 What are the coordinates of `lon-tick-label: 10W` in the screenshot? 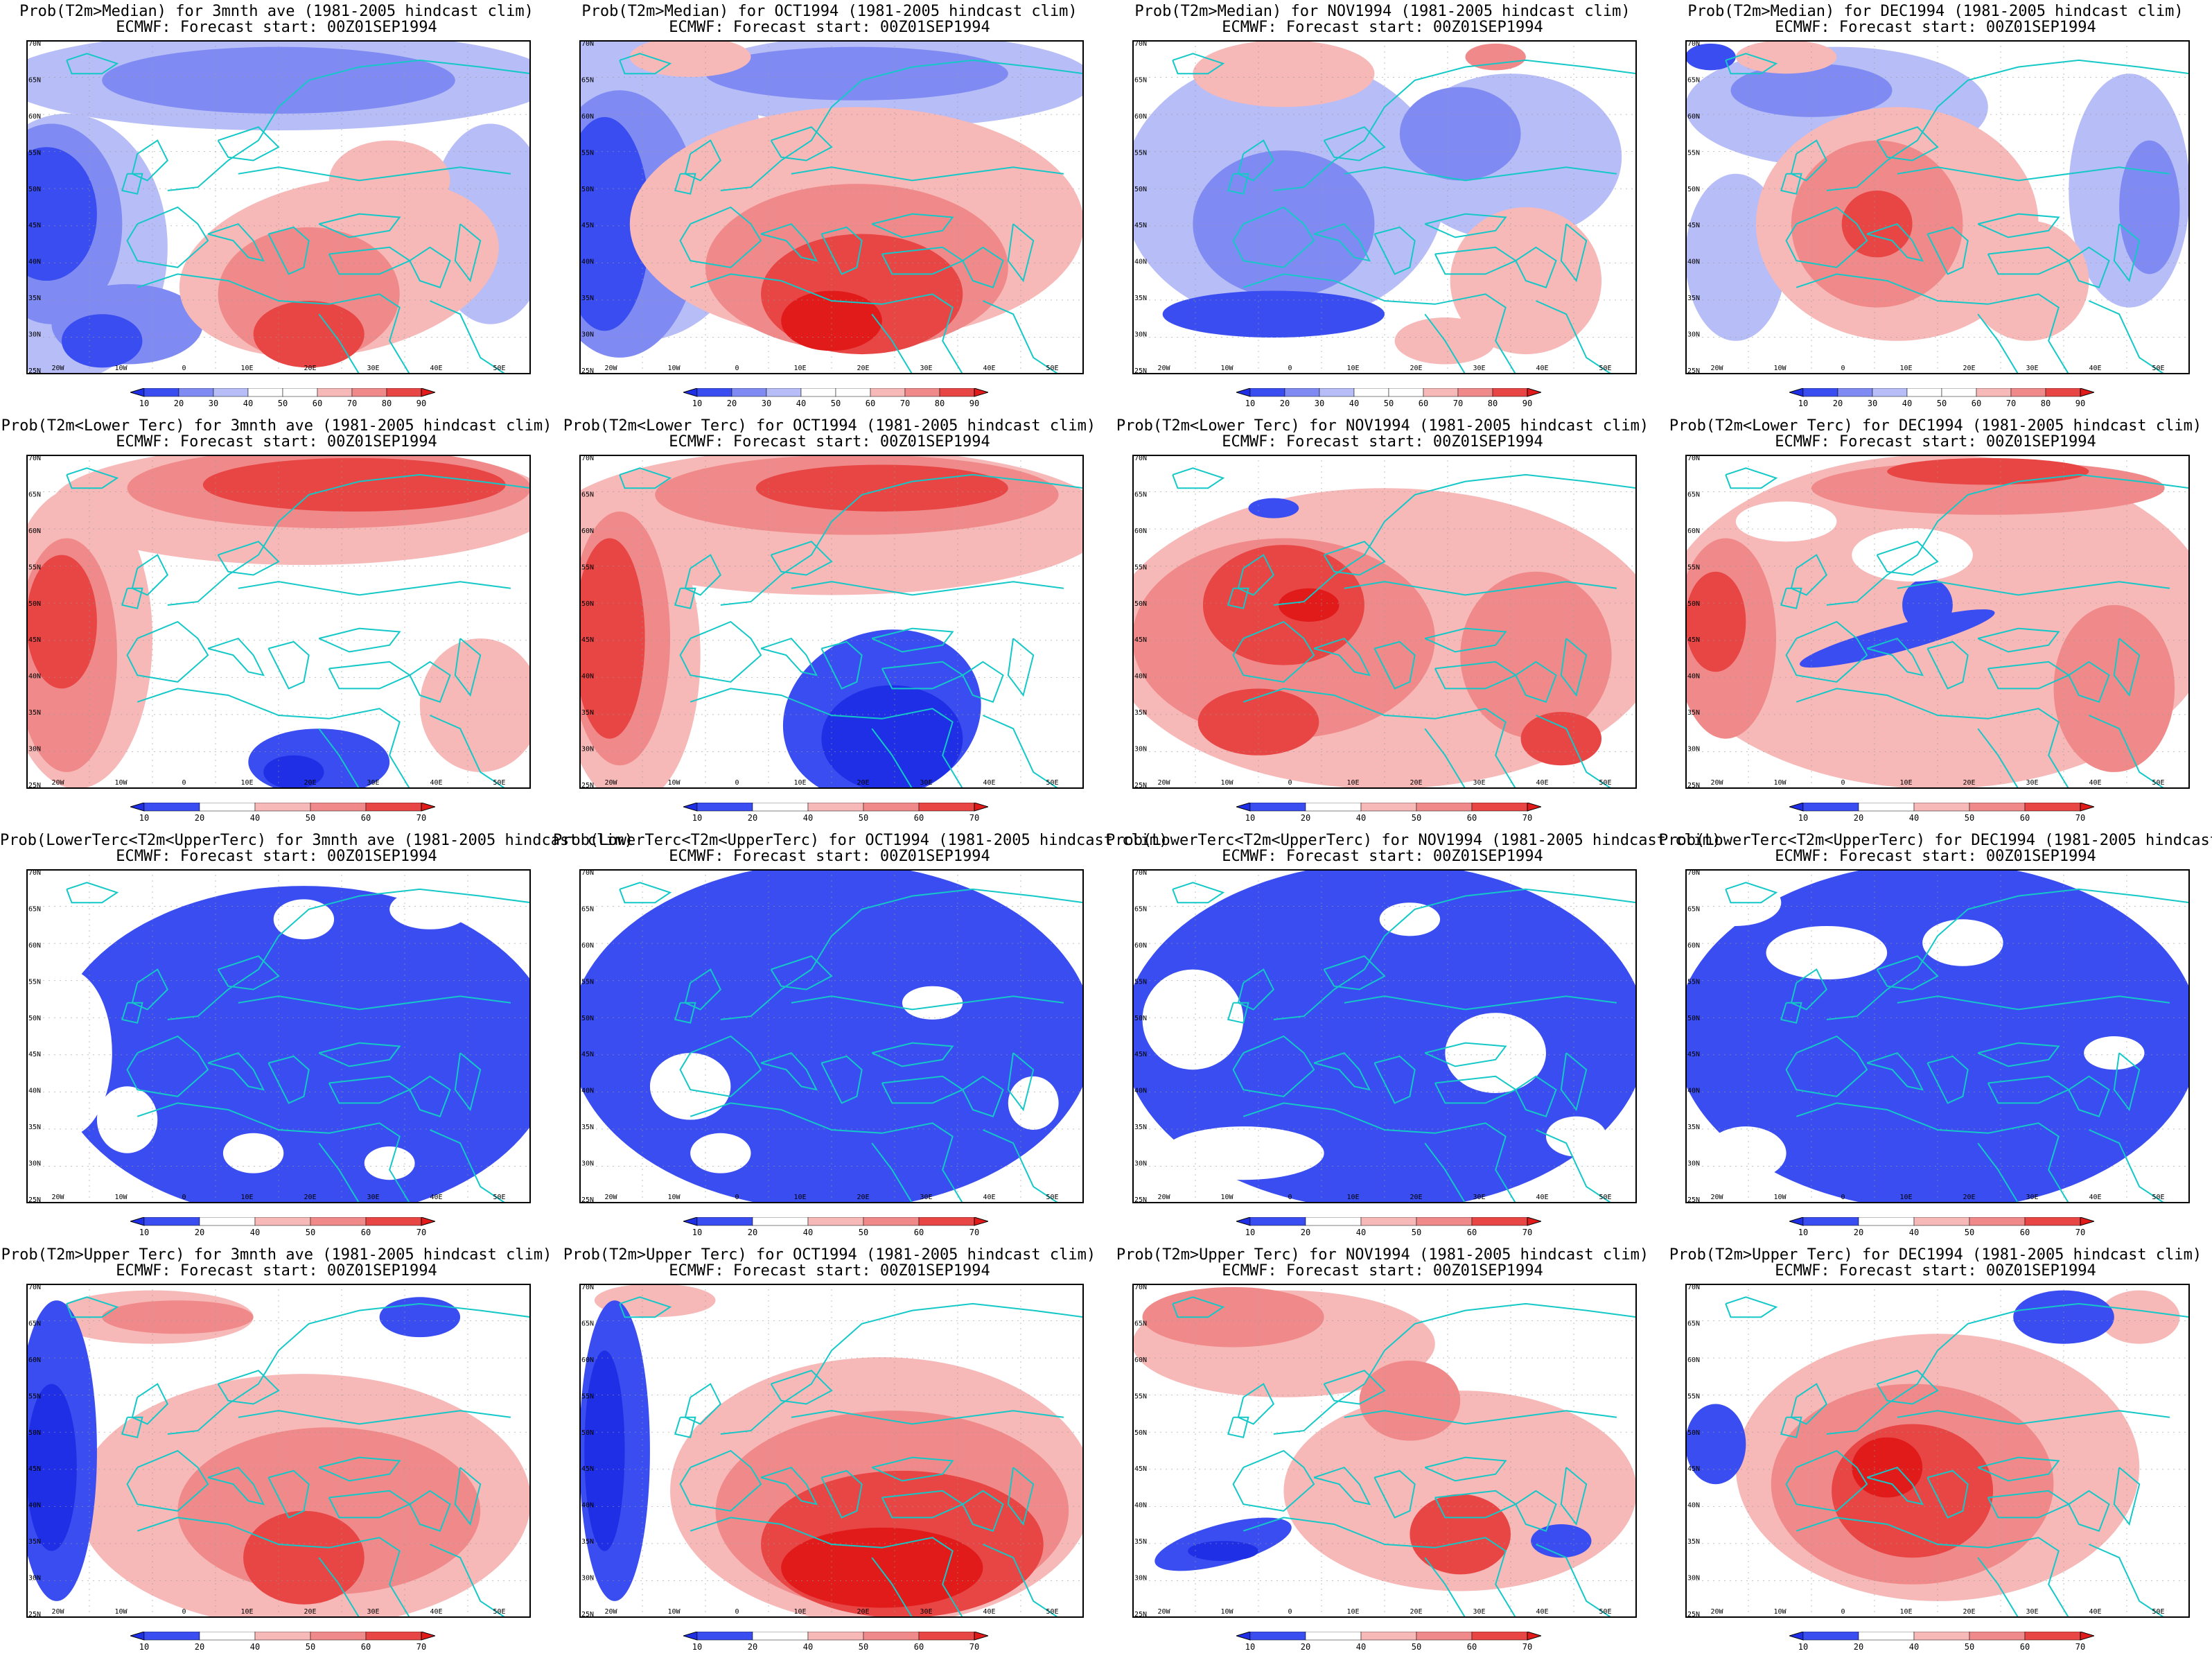 It's located at (121, 1198).